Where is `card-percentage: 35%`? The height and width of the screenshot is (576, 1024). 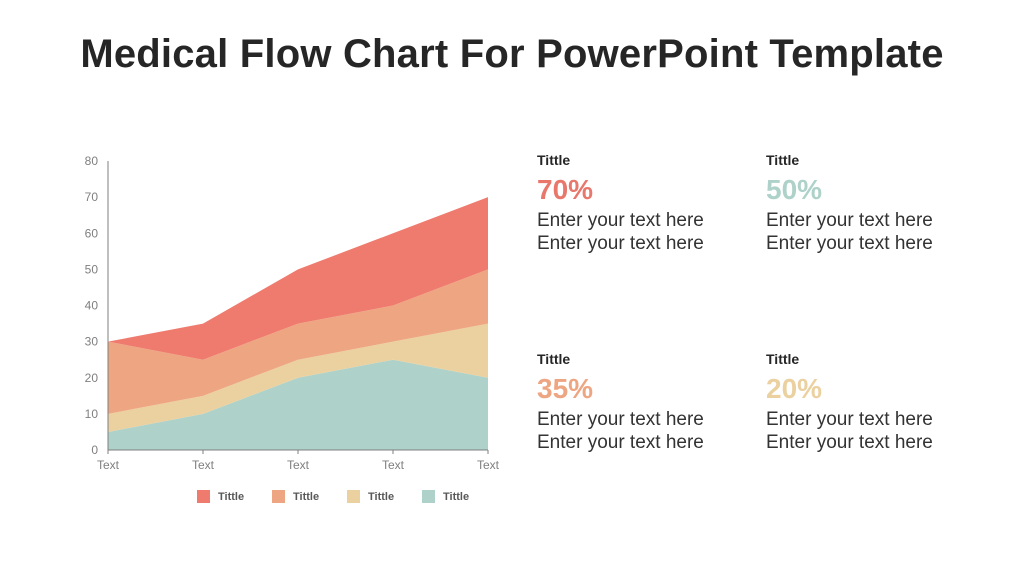 card-percentage: 35% is located at coordinates (565, 388).